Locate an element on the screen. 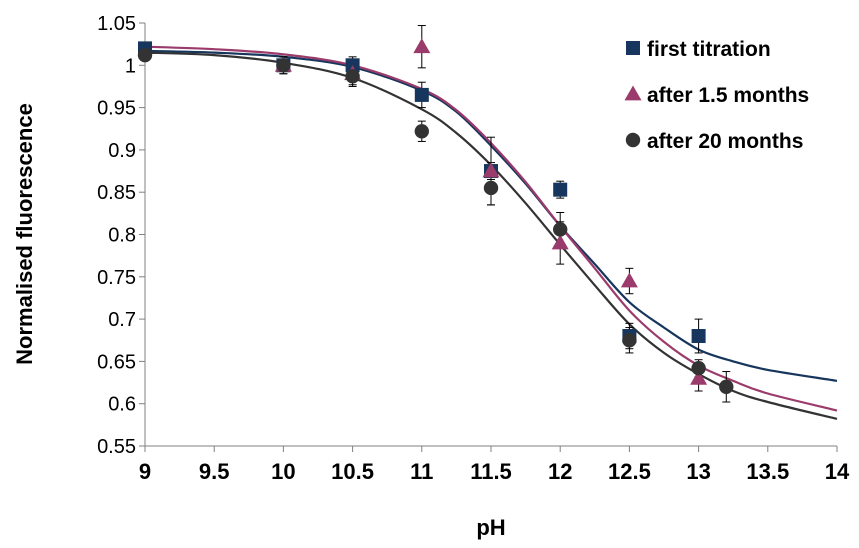 The height and width of the screenshot is (548, 859). x-tick-label: 12.5 is located at coordinates (629, 471).